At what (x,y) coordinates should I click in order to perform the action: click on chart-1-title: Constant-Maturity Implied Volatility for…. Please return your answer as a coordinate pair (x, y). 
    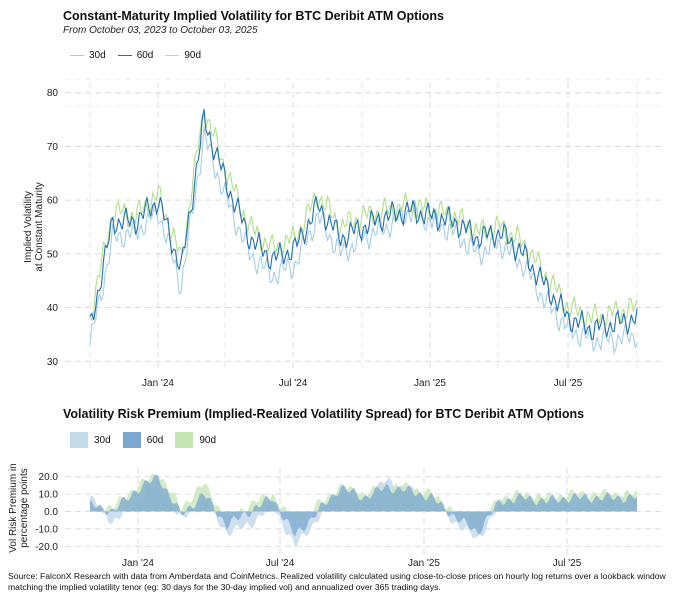
    Looking at the image, I should click on (254, 16).